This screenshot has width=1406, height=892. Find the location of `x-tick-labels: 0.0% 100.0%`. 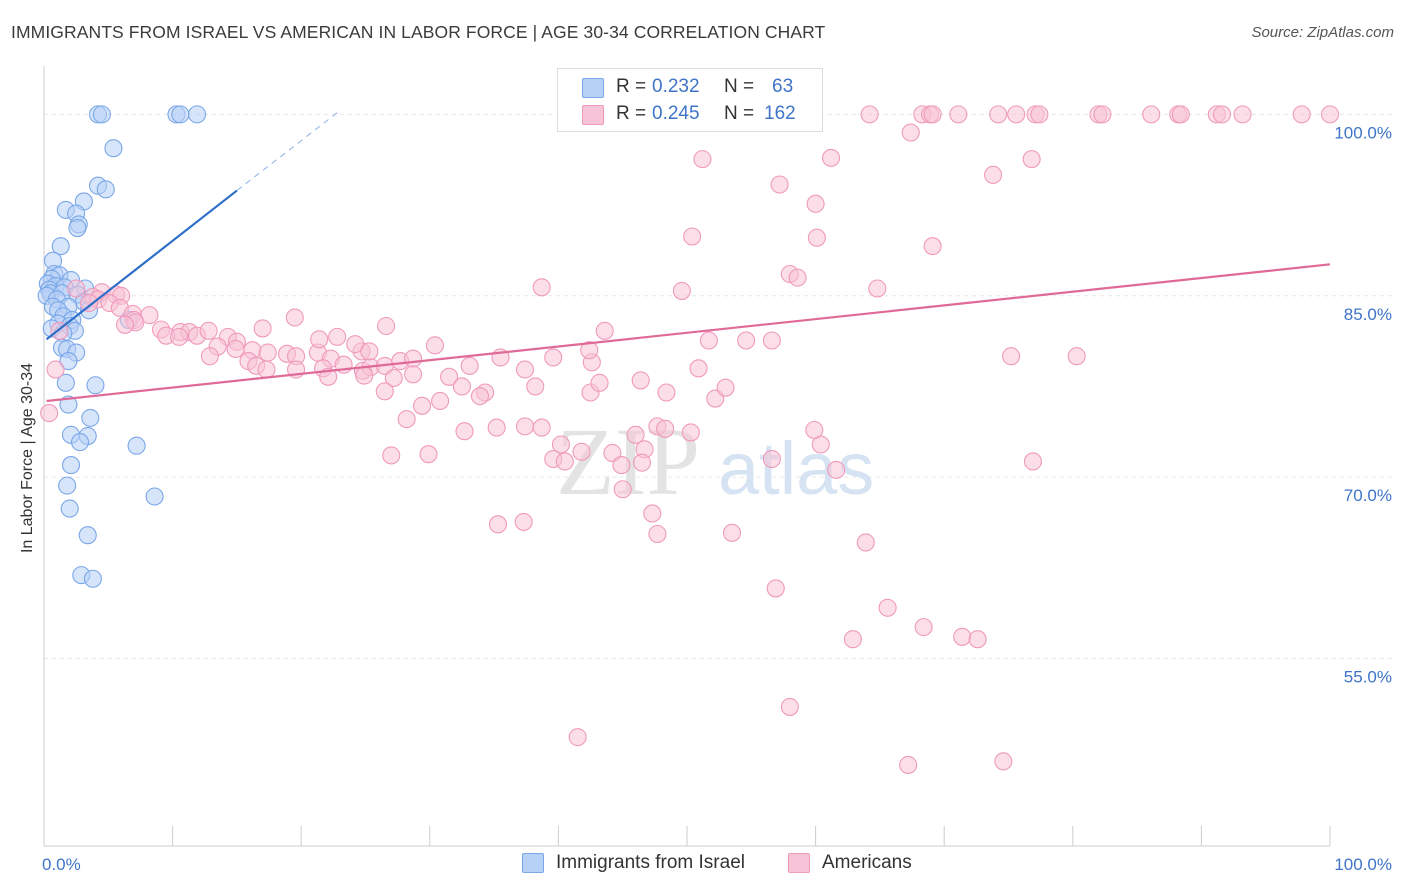

x-tick-labels: 0.0% 100.0% is located at coordinates (717, 864).